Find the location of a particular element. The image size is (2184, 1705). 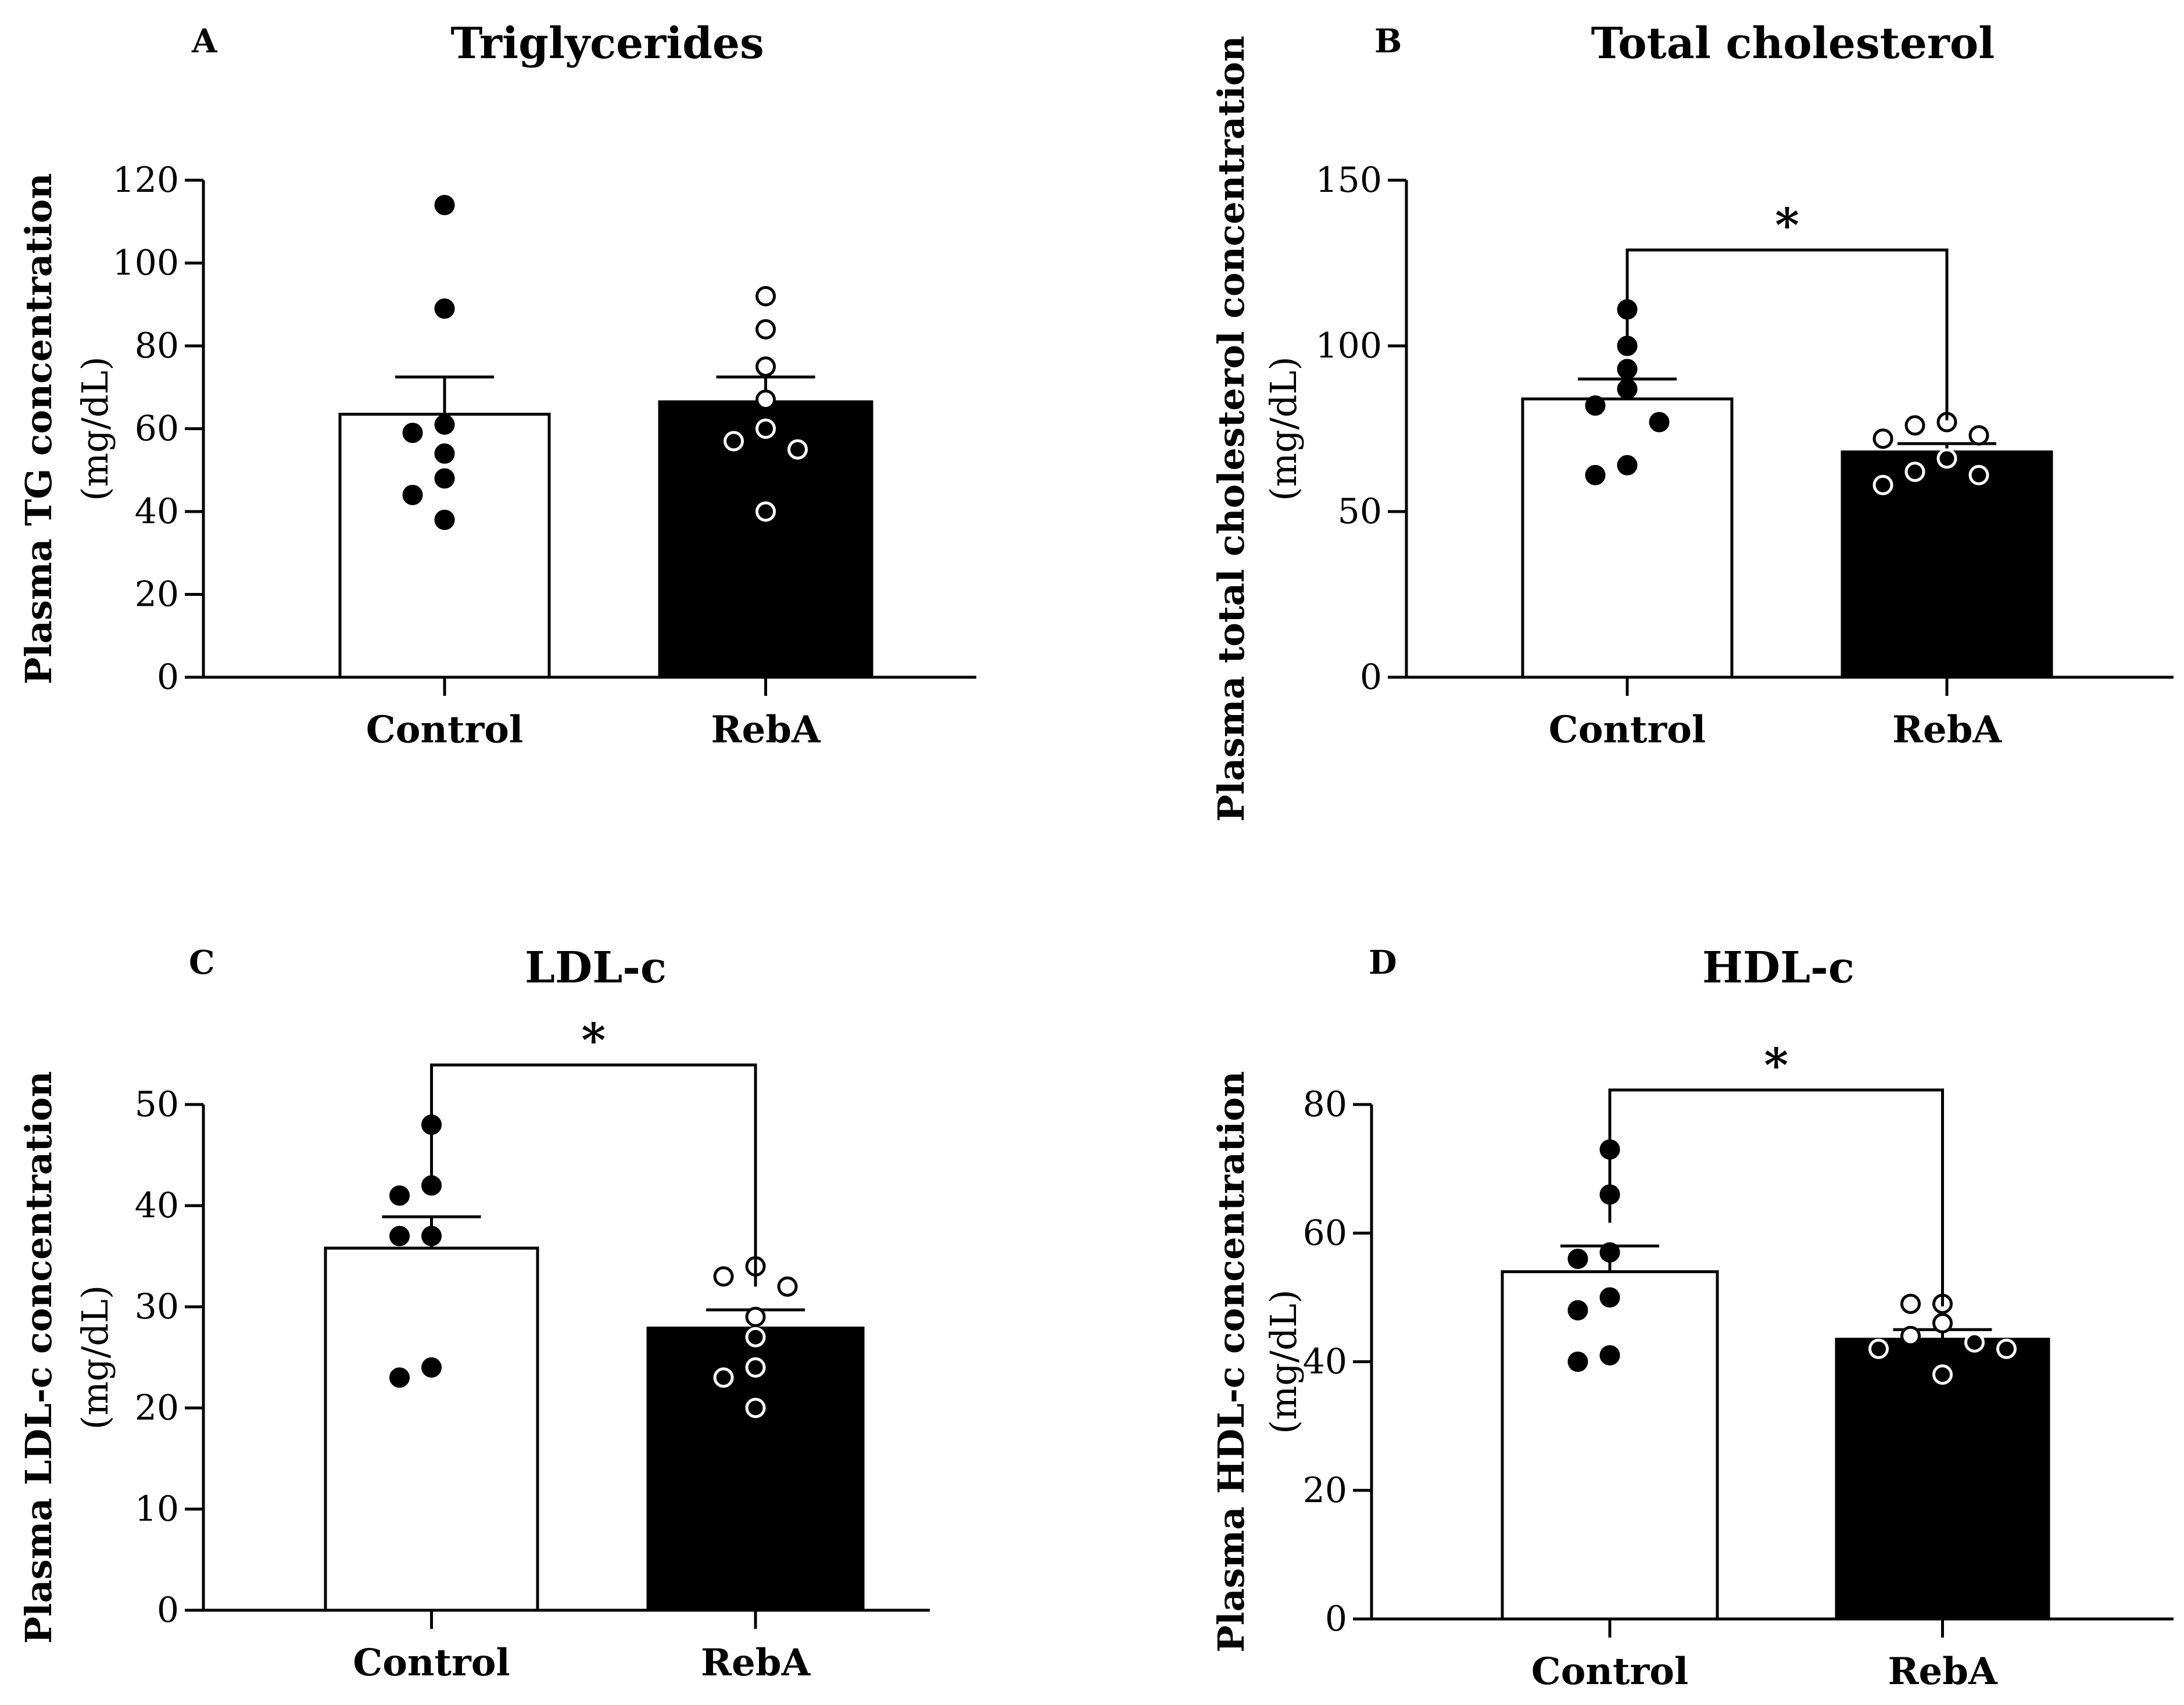

panel-b-y-tick-label: 50 is located at coordinates (1360, 511).